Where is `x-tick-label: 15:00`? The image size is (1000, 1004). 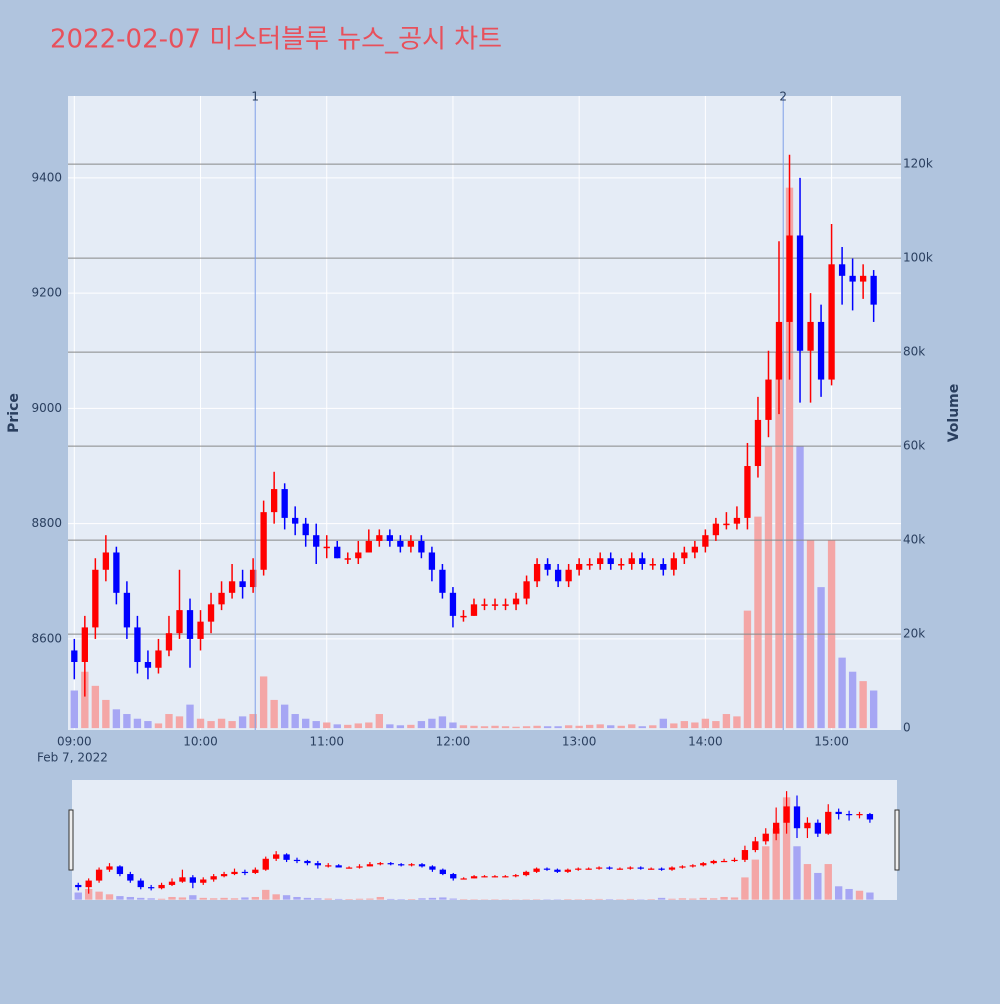 x-tick-label: 15:00 is located at coordinates (831, 742).